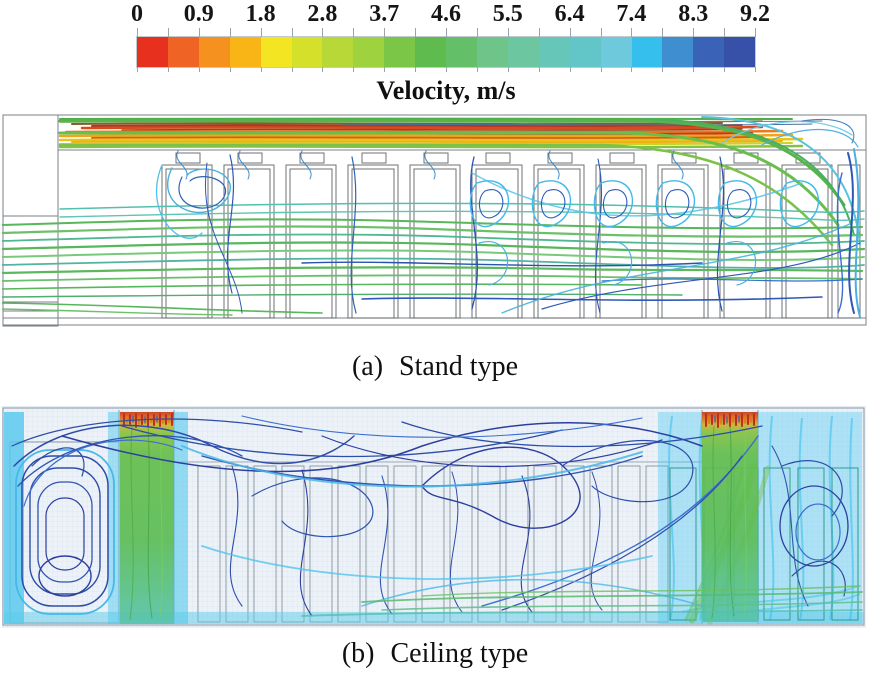  I want to click on colorbar-tick-label: 7.4, so click(631, 14).